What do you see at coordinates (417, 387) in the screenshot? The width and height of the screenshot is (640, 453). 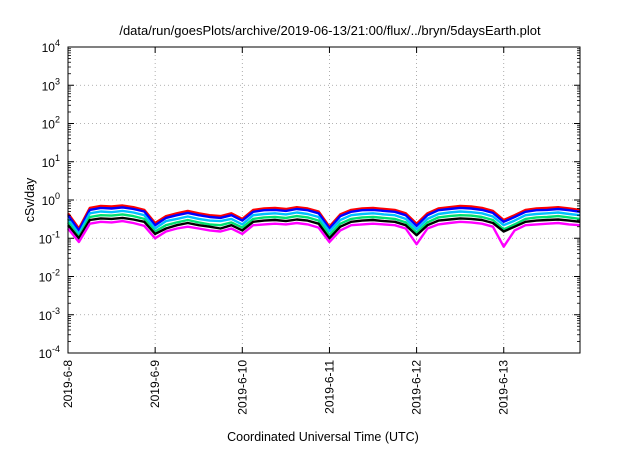 I see `x-tick-label: 2019-6-12` at bounding box center [417, 387].